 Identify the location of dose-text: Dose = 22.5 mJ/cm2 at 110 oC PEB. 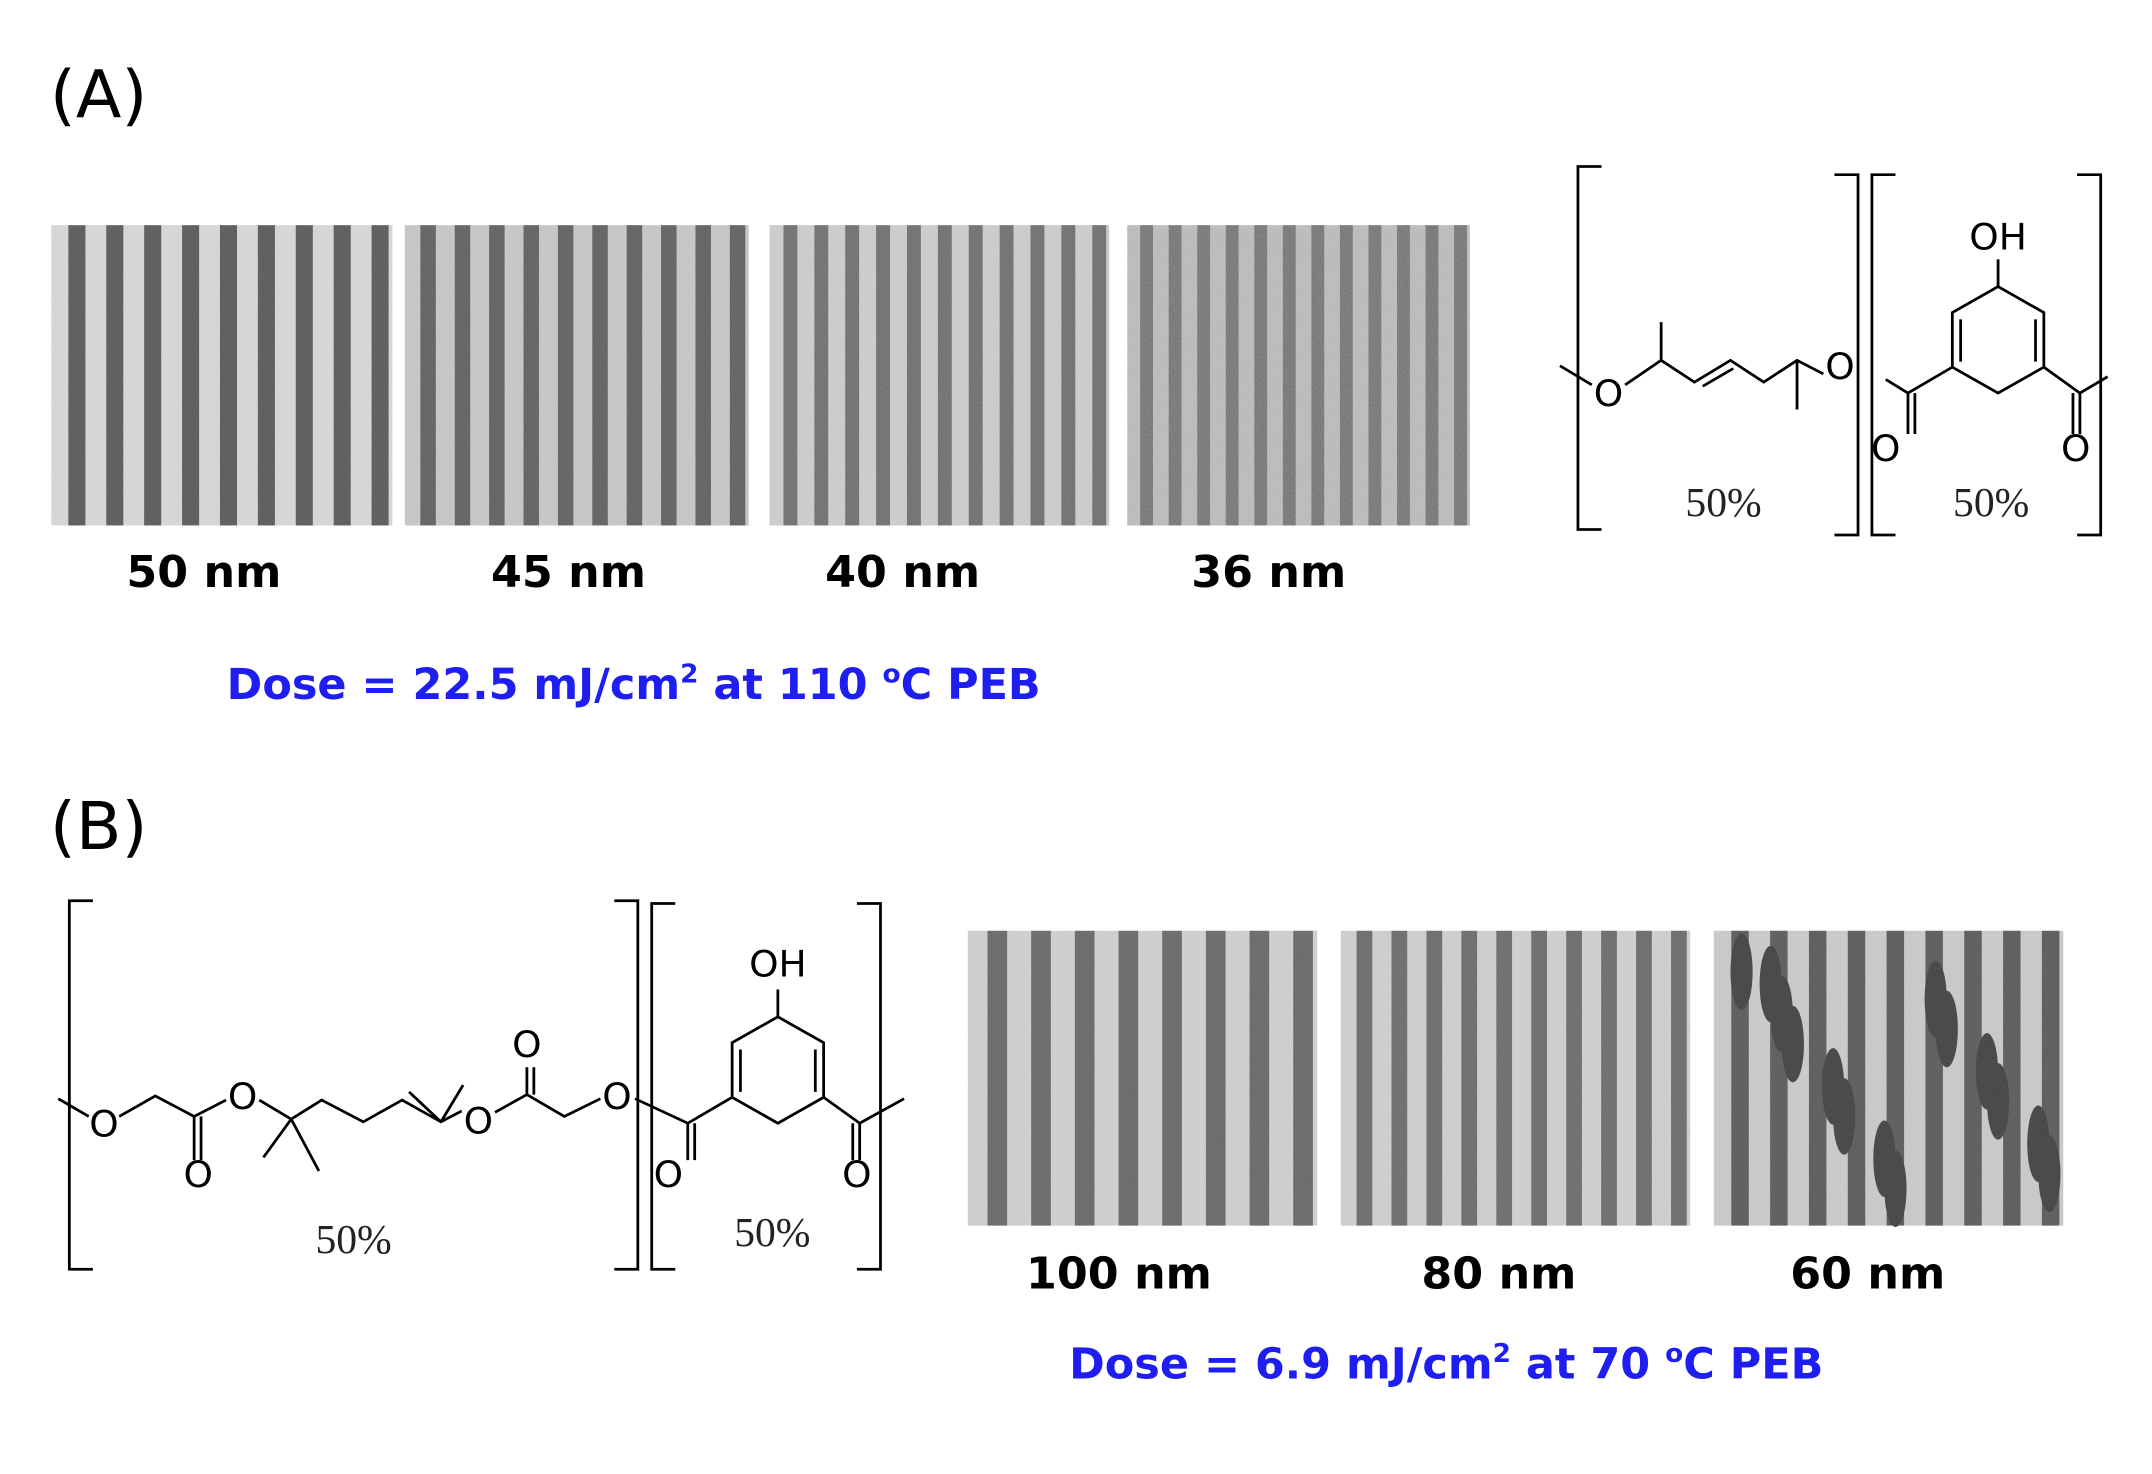
(634, 685).